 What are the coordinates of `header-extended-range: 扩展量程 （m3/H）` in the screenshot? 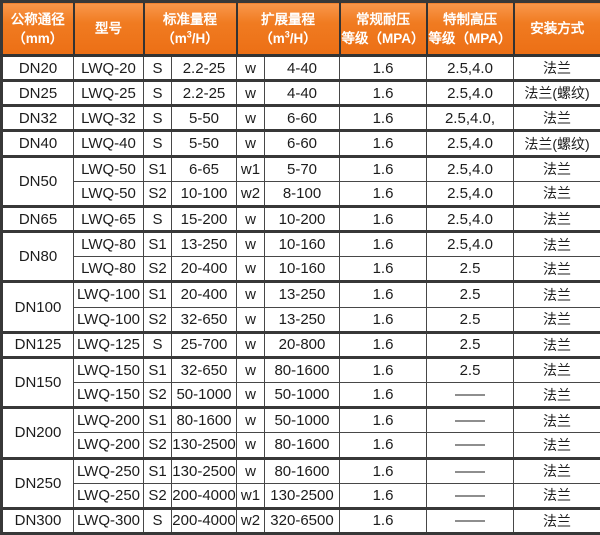 It's located at (288, 28).